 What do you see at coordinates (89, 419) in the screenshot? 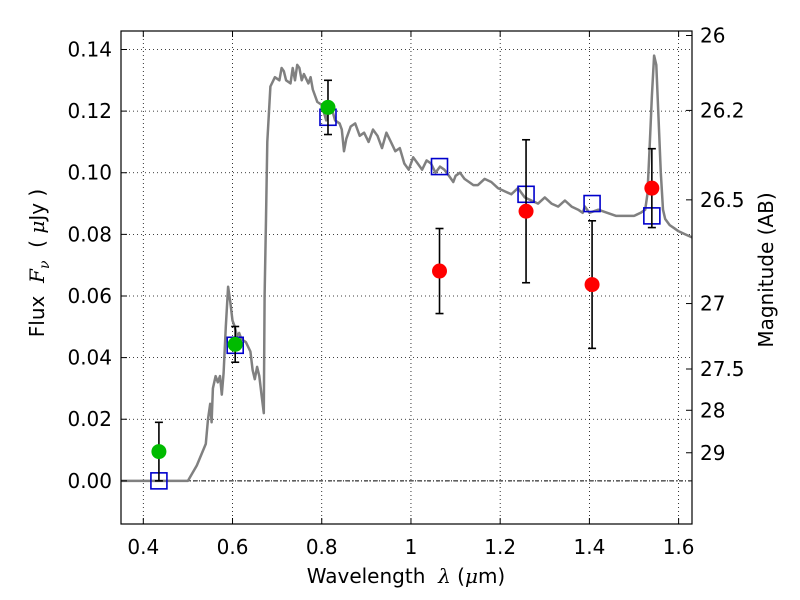
I see `y-tick-label: 0.02` at bounding box center [89, 419].